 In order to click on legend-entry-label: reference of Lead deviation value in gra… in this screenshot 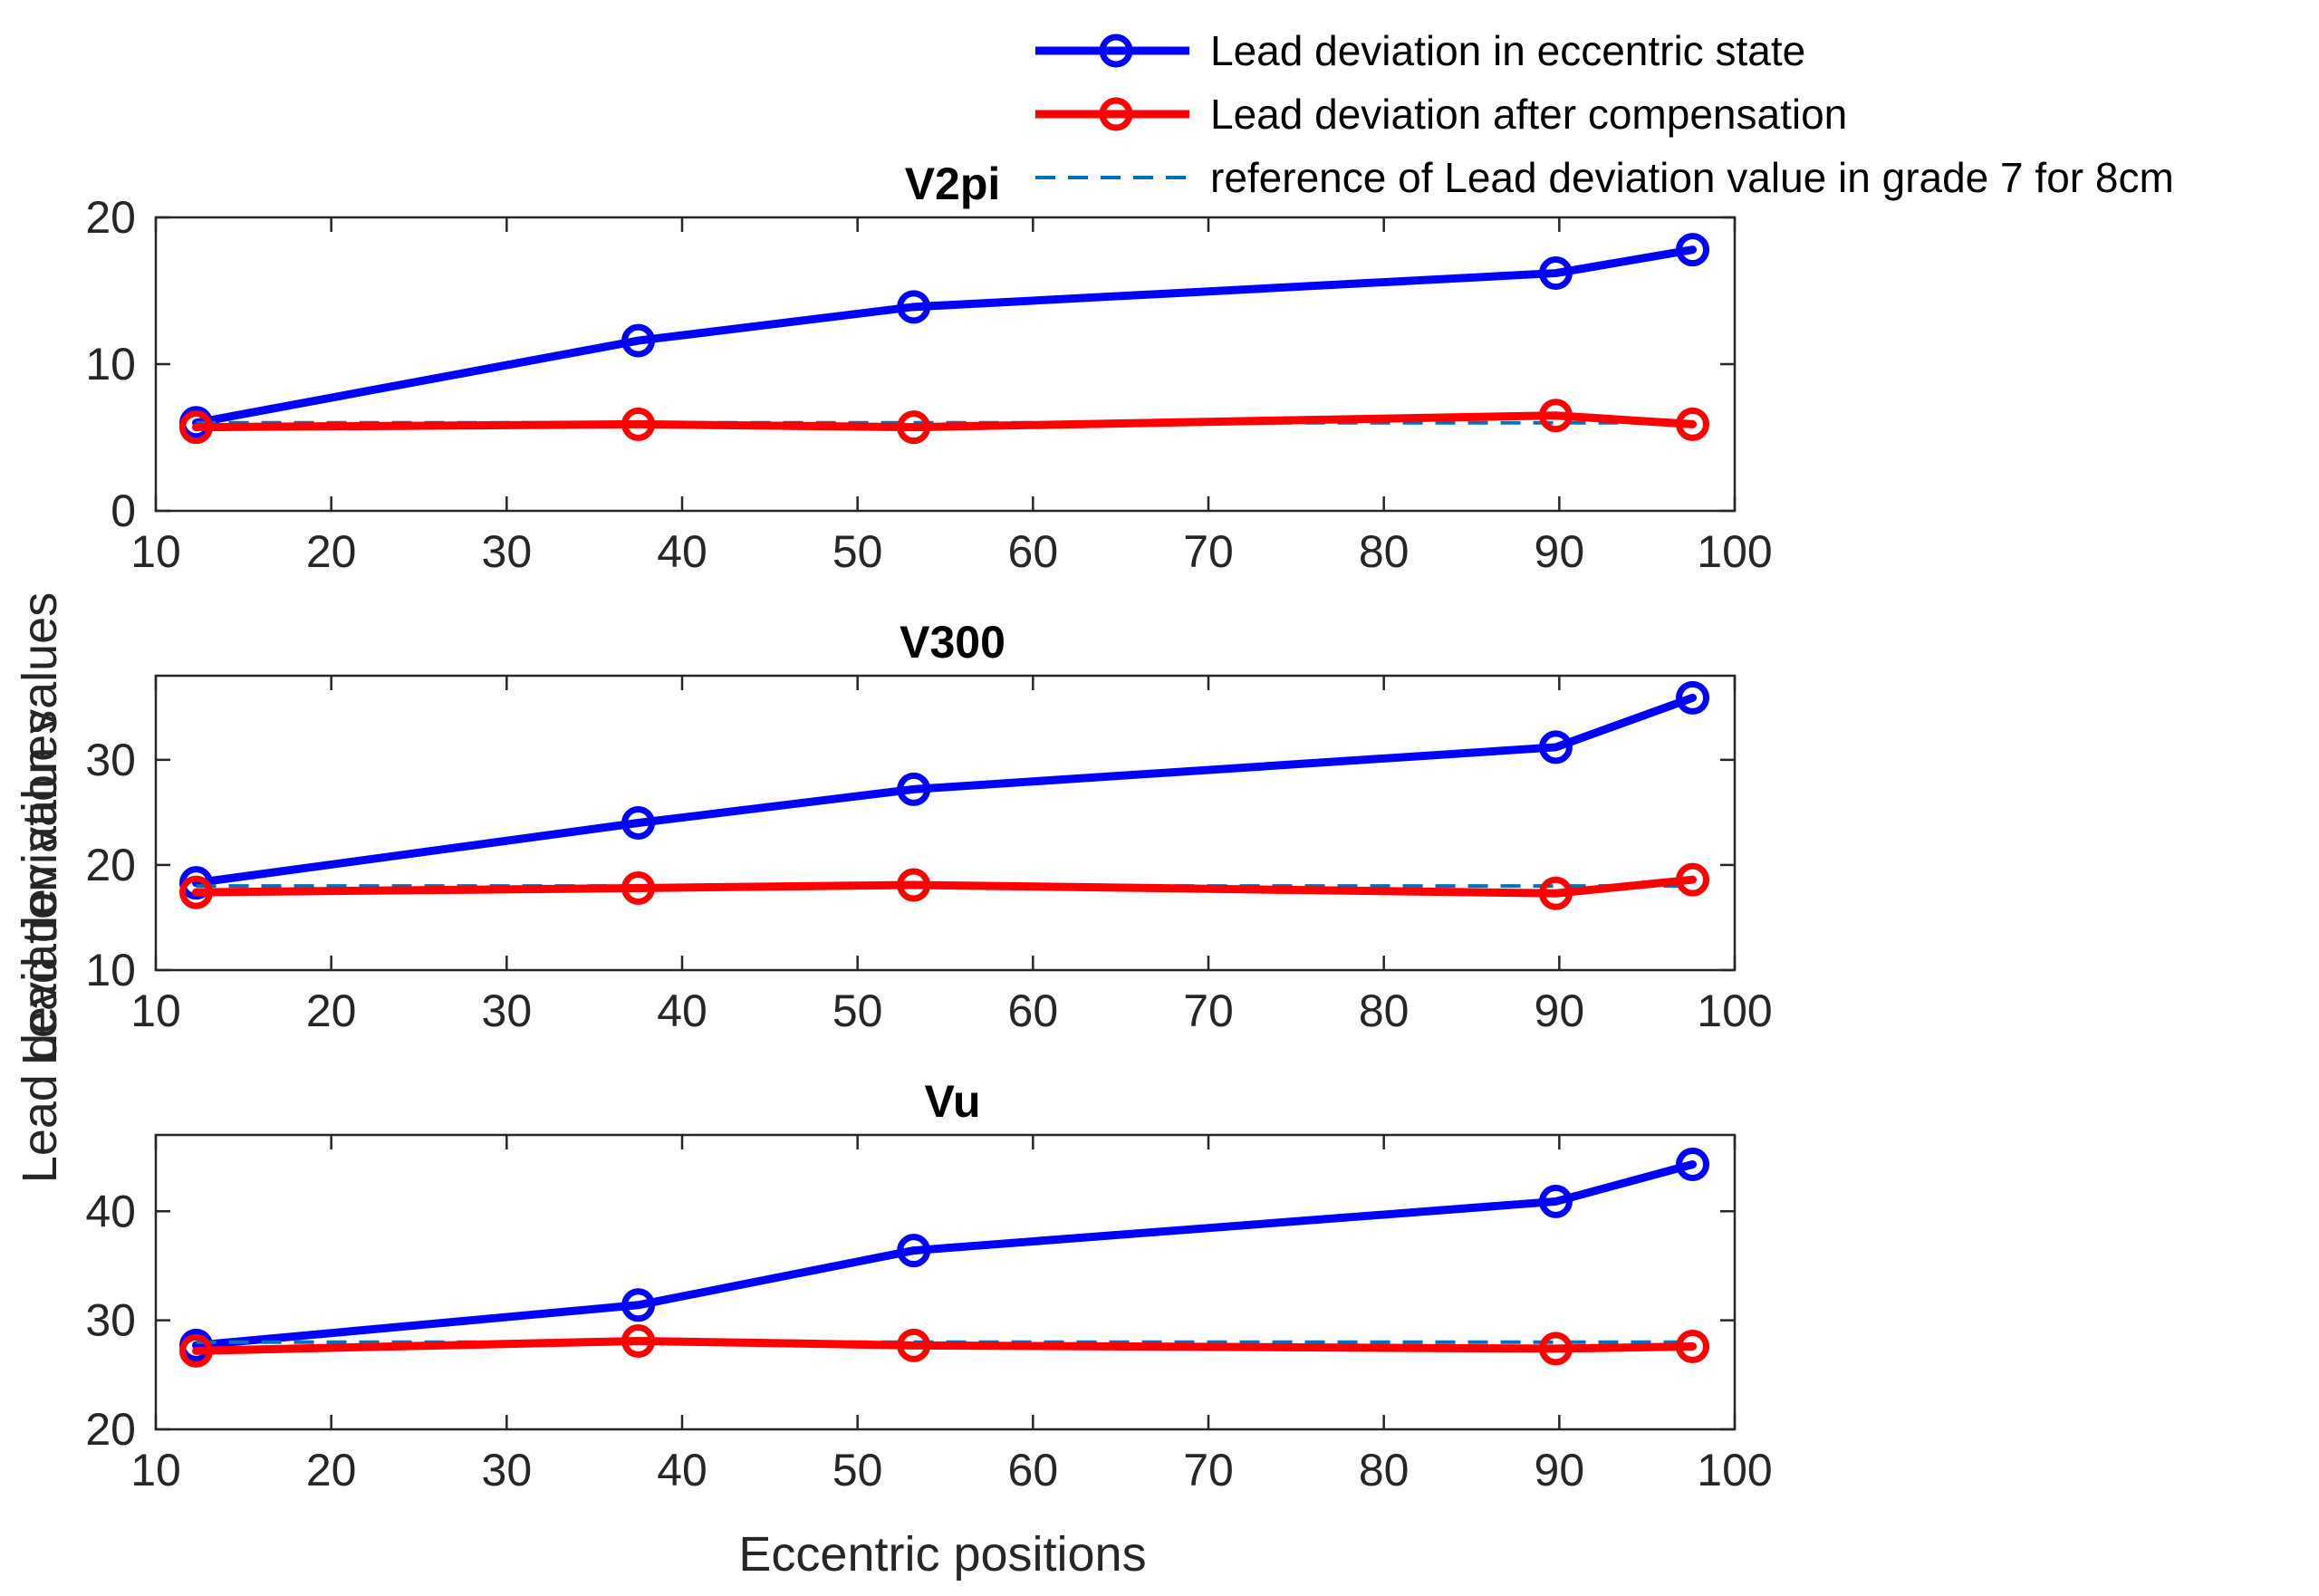, I will do `click(1692, 177)`.